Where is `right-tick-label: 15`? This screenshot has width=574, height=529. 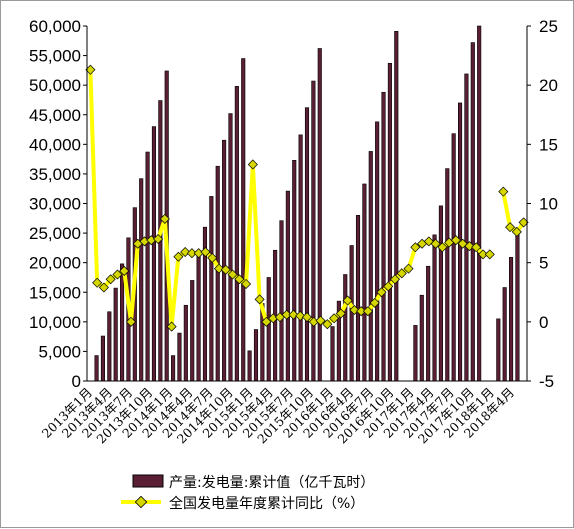 right-tick-label: 15 is located at coordinates (548, 144).